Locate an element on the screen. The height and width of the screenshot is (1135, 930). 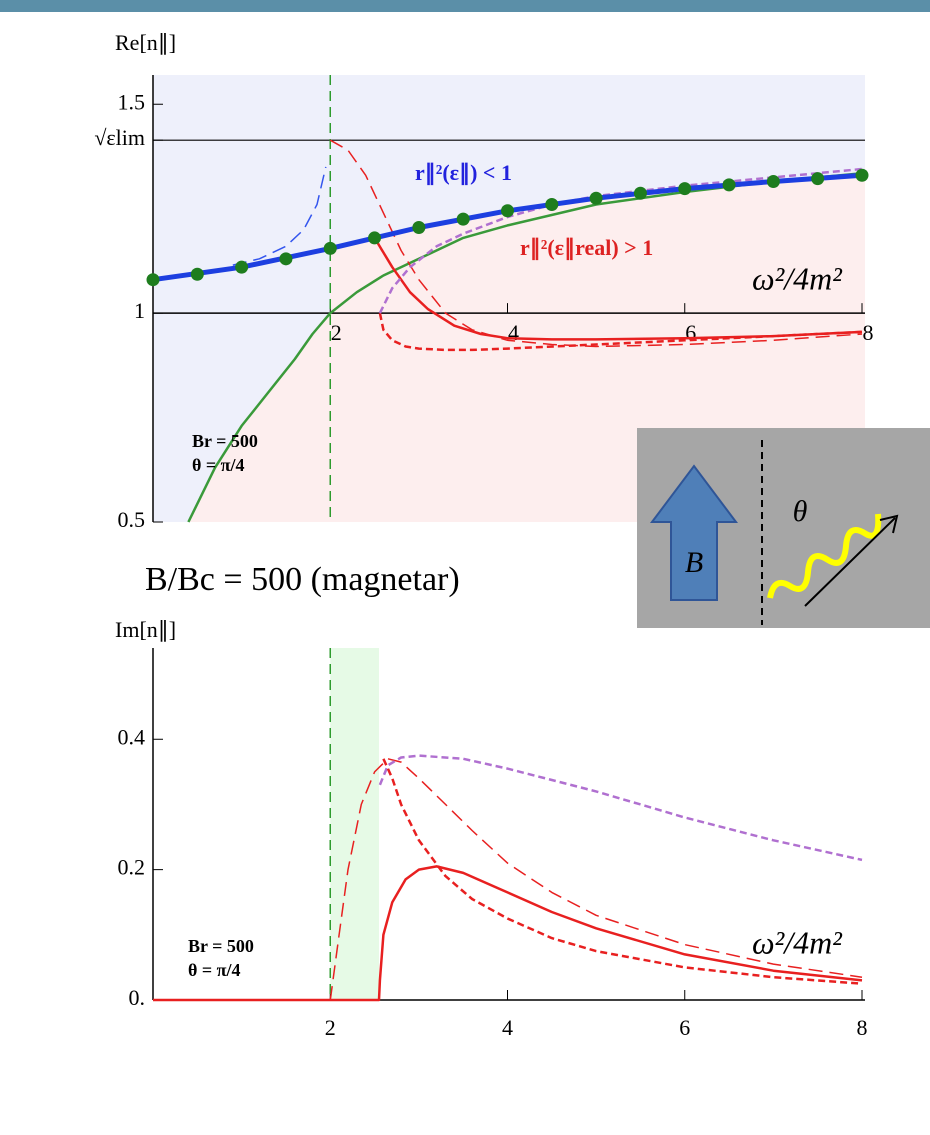
y-tick-label: √εlim is located at coordinates (119, 137).